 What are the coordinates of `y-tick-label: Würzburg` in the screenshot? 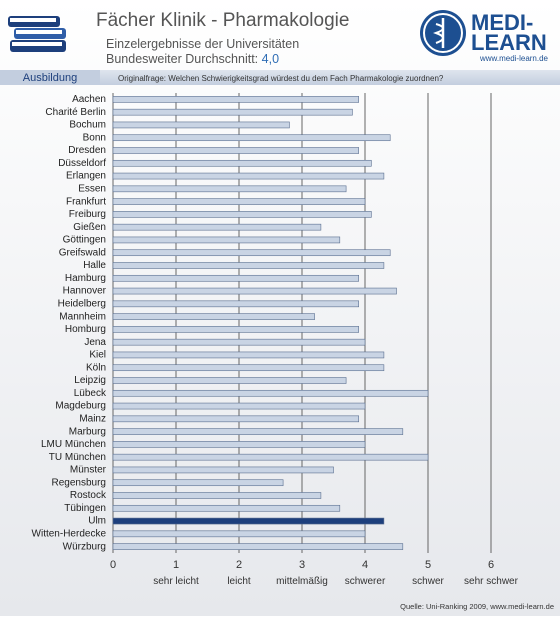 It's located at (84, 546).